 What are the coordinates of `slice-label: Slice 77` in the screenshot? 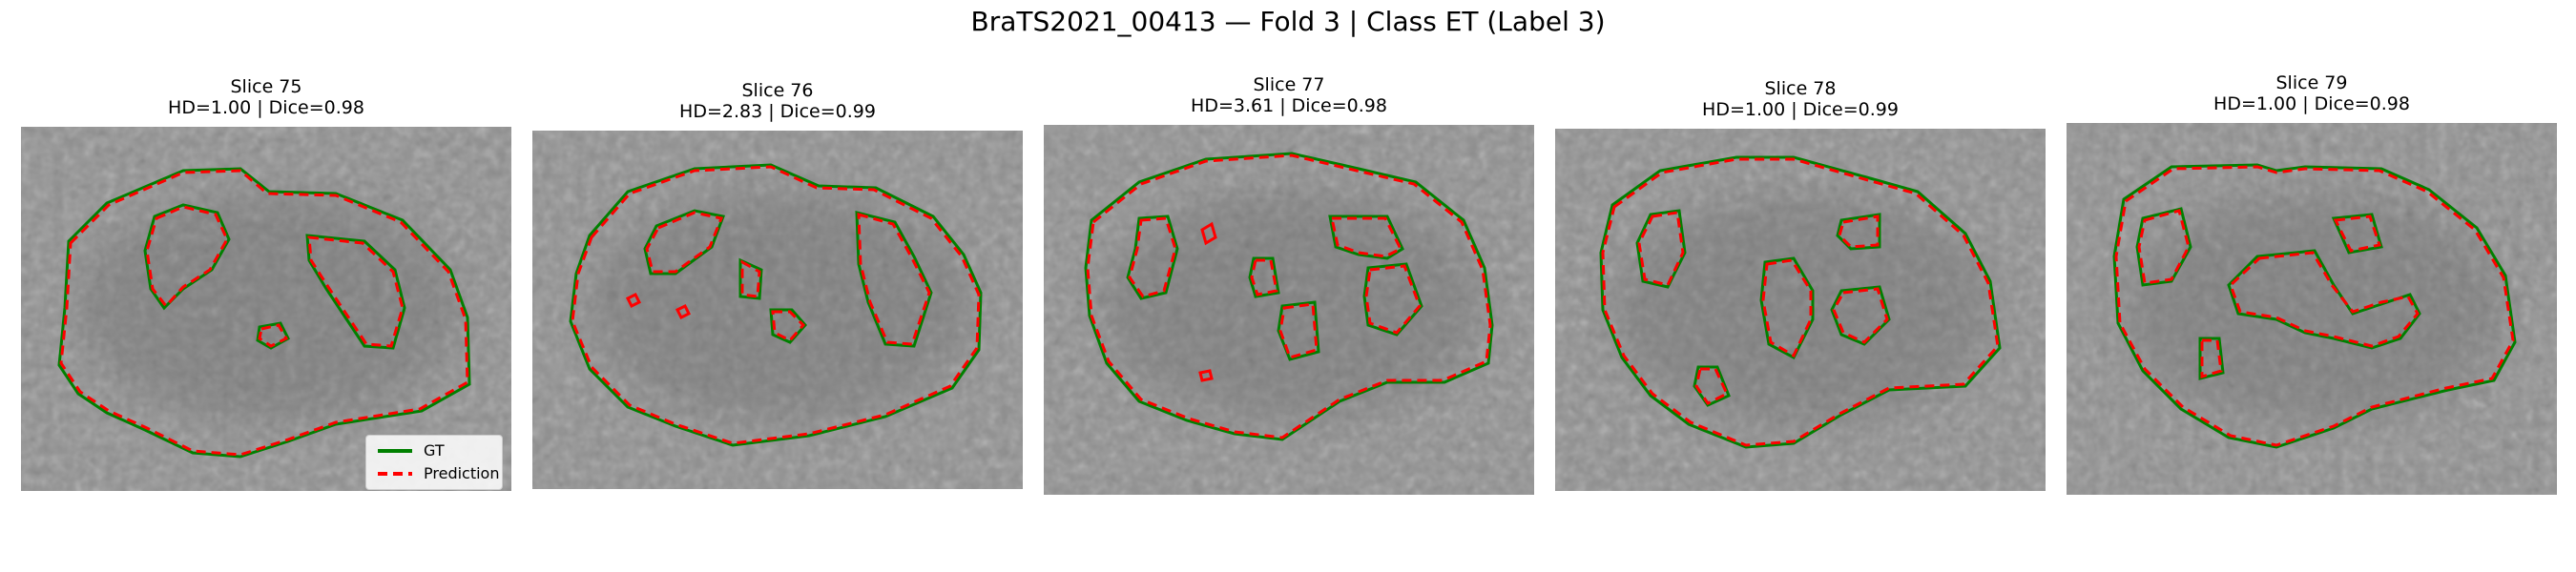 It's located at (1289, 84).